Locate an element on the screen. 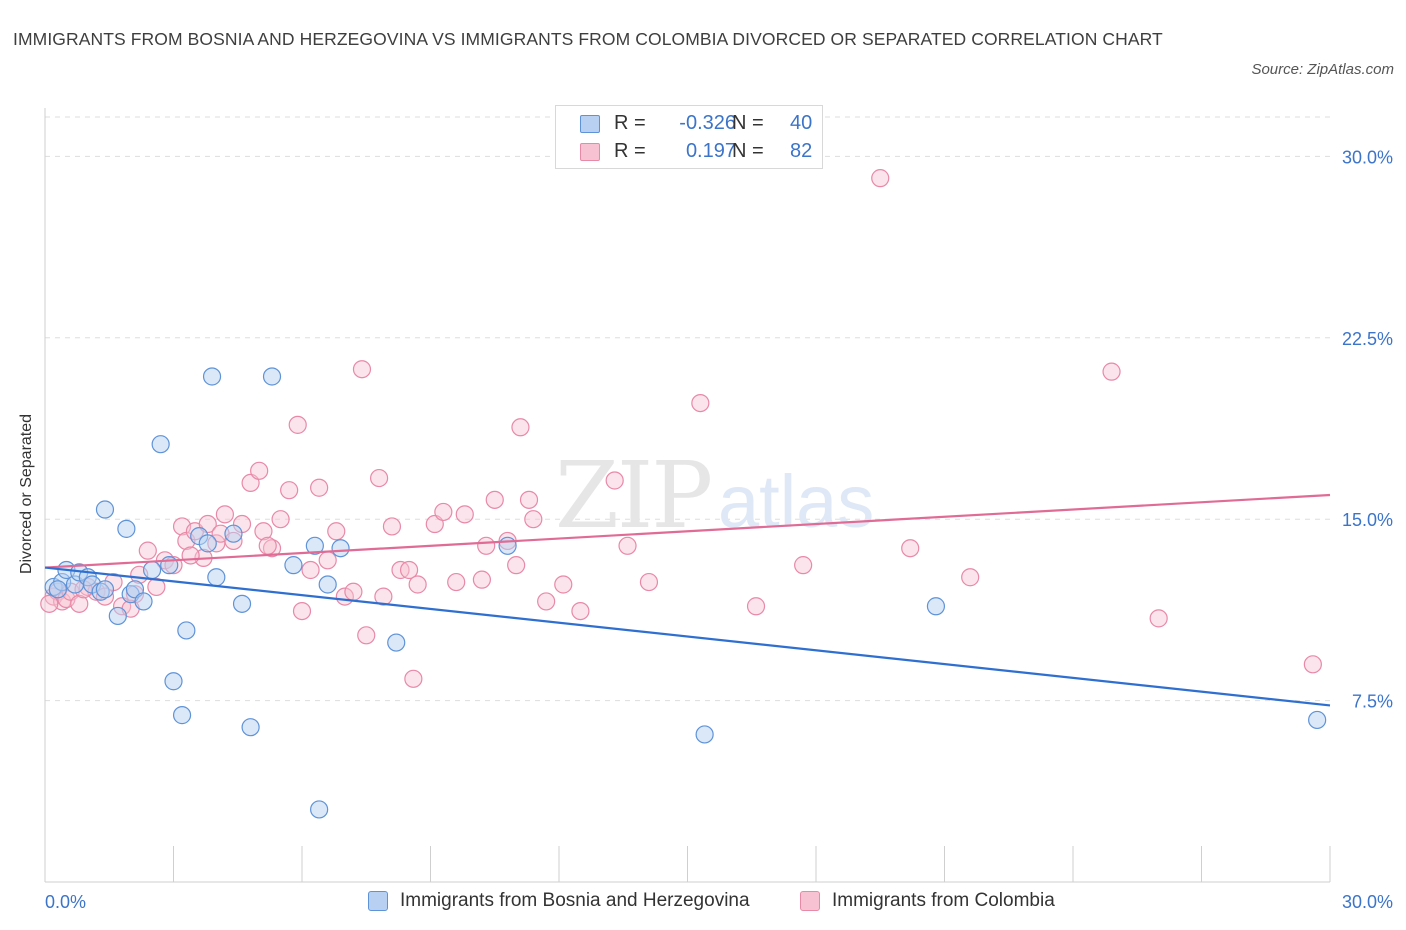 The image size is (1406, 930). y-tick-label: 22.5% is located at coordinates (1367, 339).